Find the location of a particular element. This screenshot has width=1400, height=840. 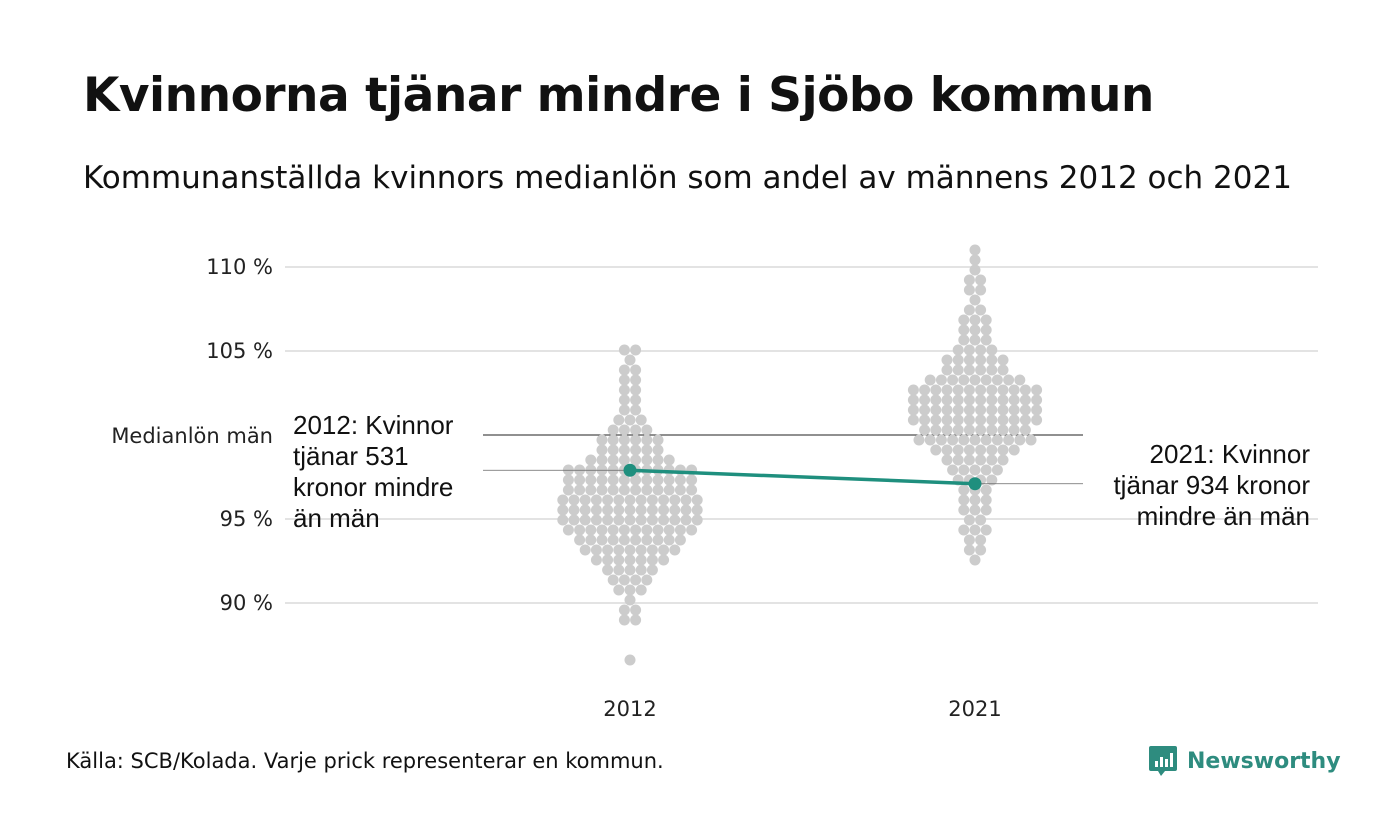

x-axis-ticks: 2012 2021 is located at coordinates (802, 709).